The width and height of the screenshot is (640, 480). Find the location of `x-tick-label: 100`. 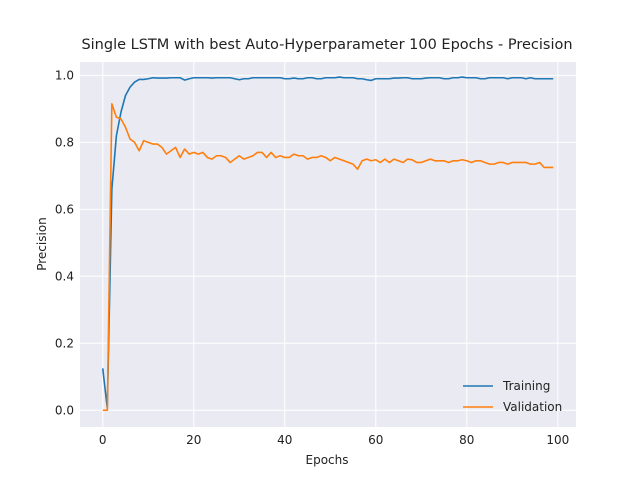

x-tick-label: 100 is located at coordinates (557, 440).